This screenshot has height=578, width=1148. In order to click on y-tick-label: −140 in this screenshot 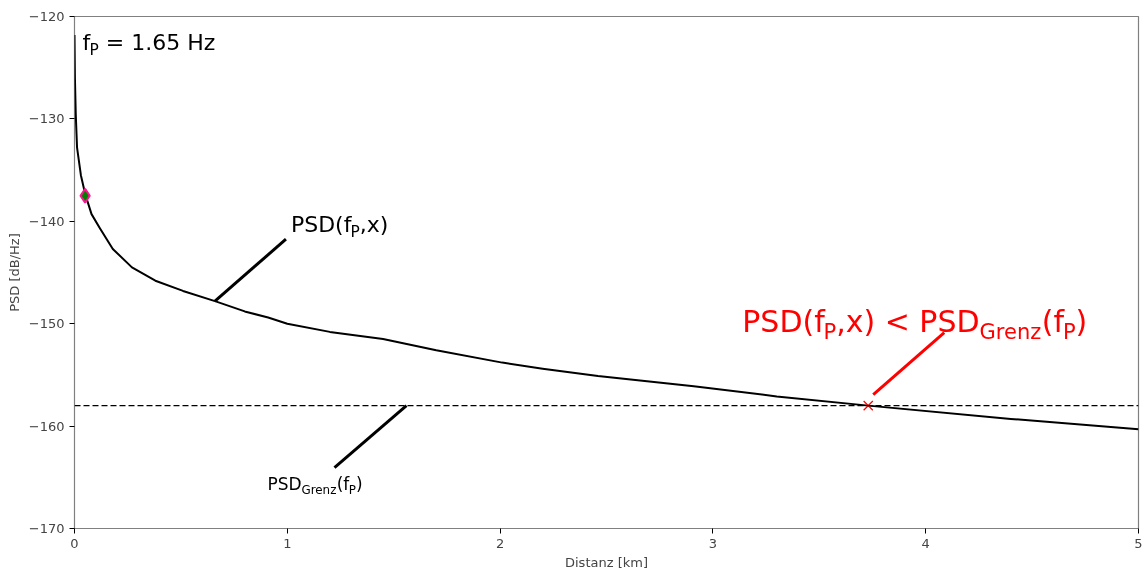, I will do `click(46, 221)`.